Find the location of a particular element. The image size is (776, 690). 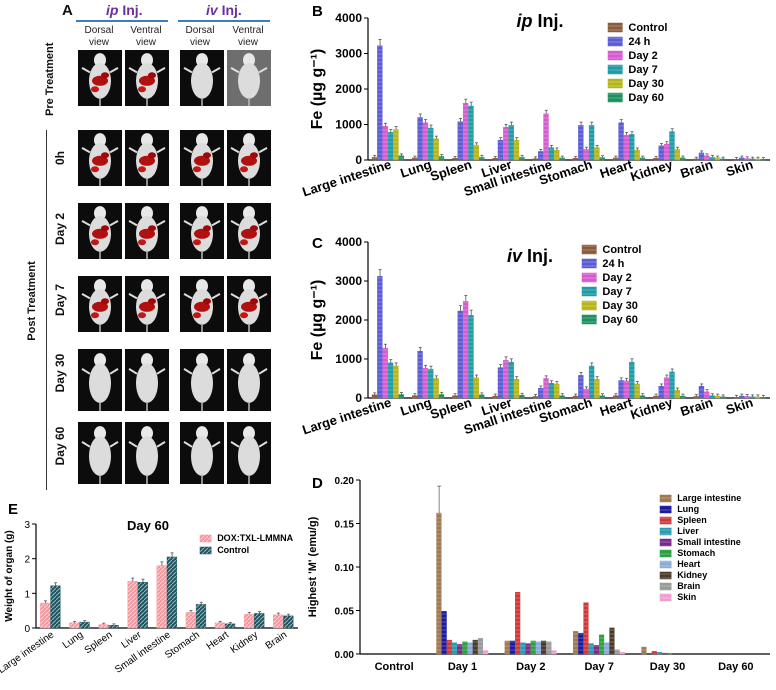

post-bracket is located at coordinates (46, 310).